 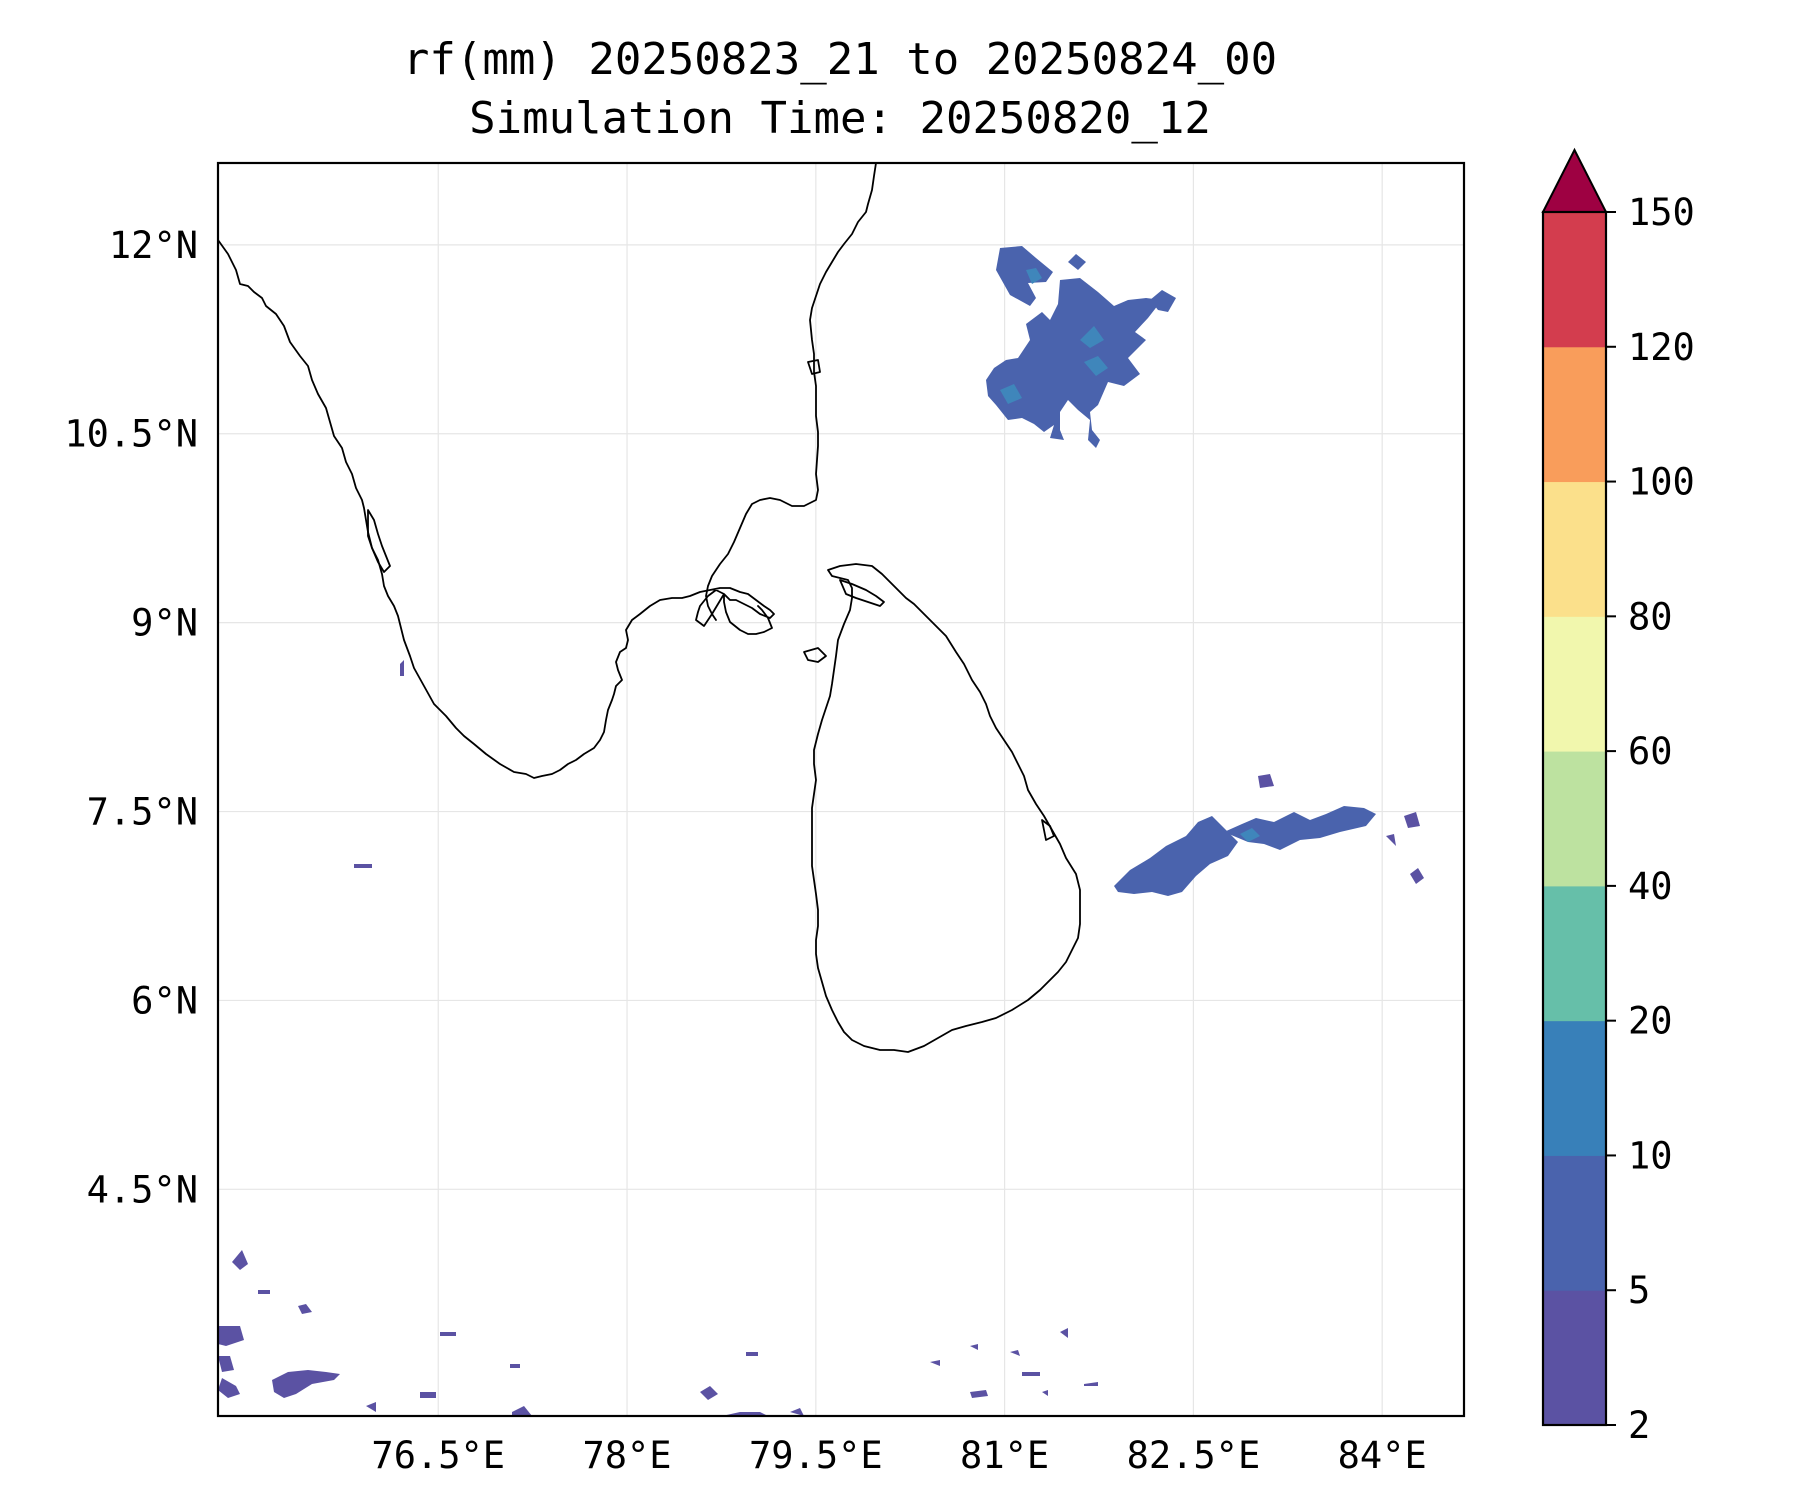 What do you see at coordinates (1034, 276) in the screenshot?
I see `rain-patch-ne-core1` at bounding box center [1034, 276].